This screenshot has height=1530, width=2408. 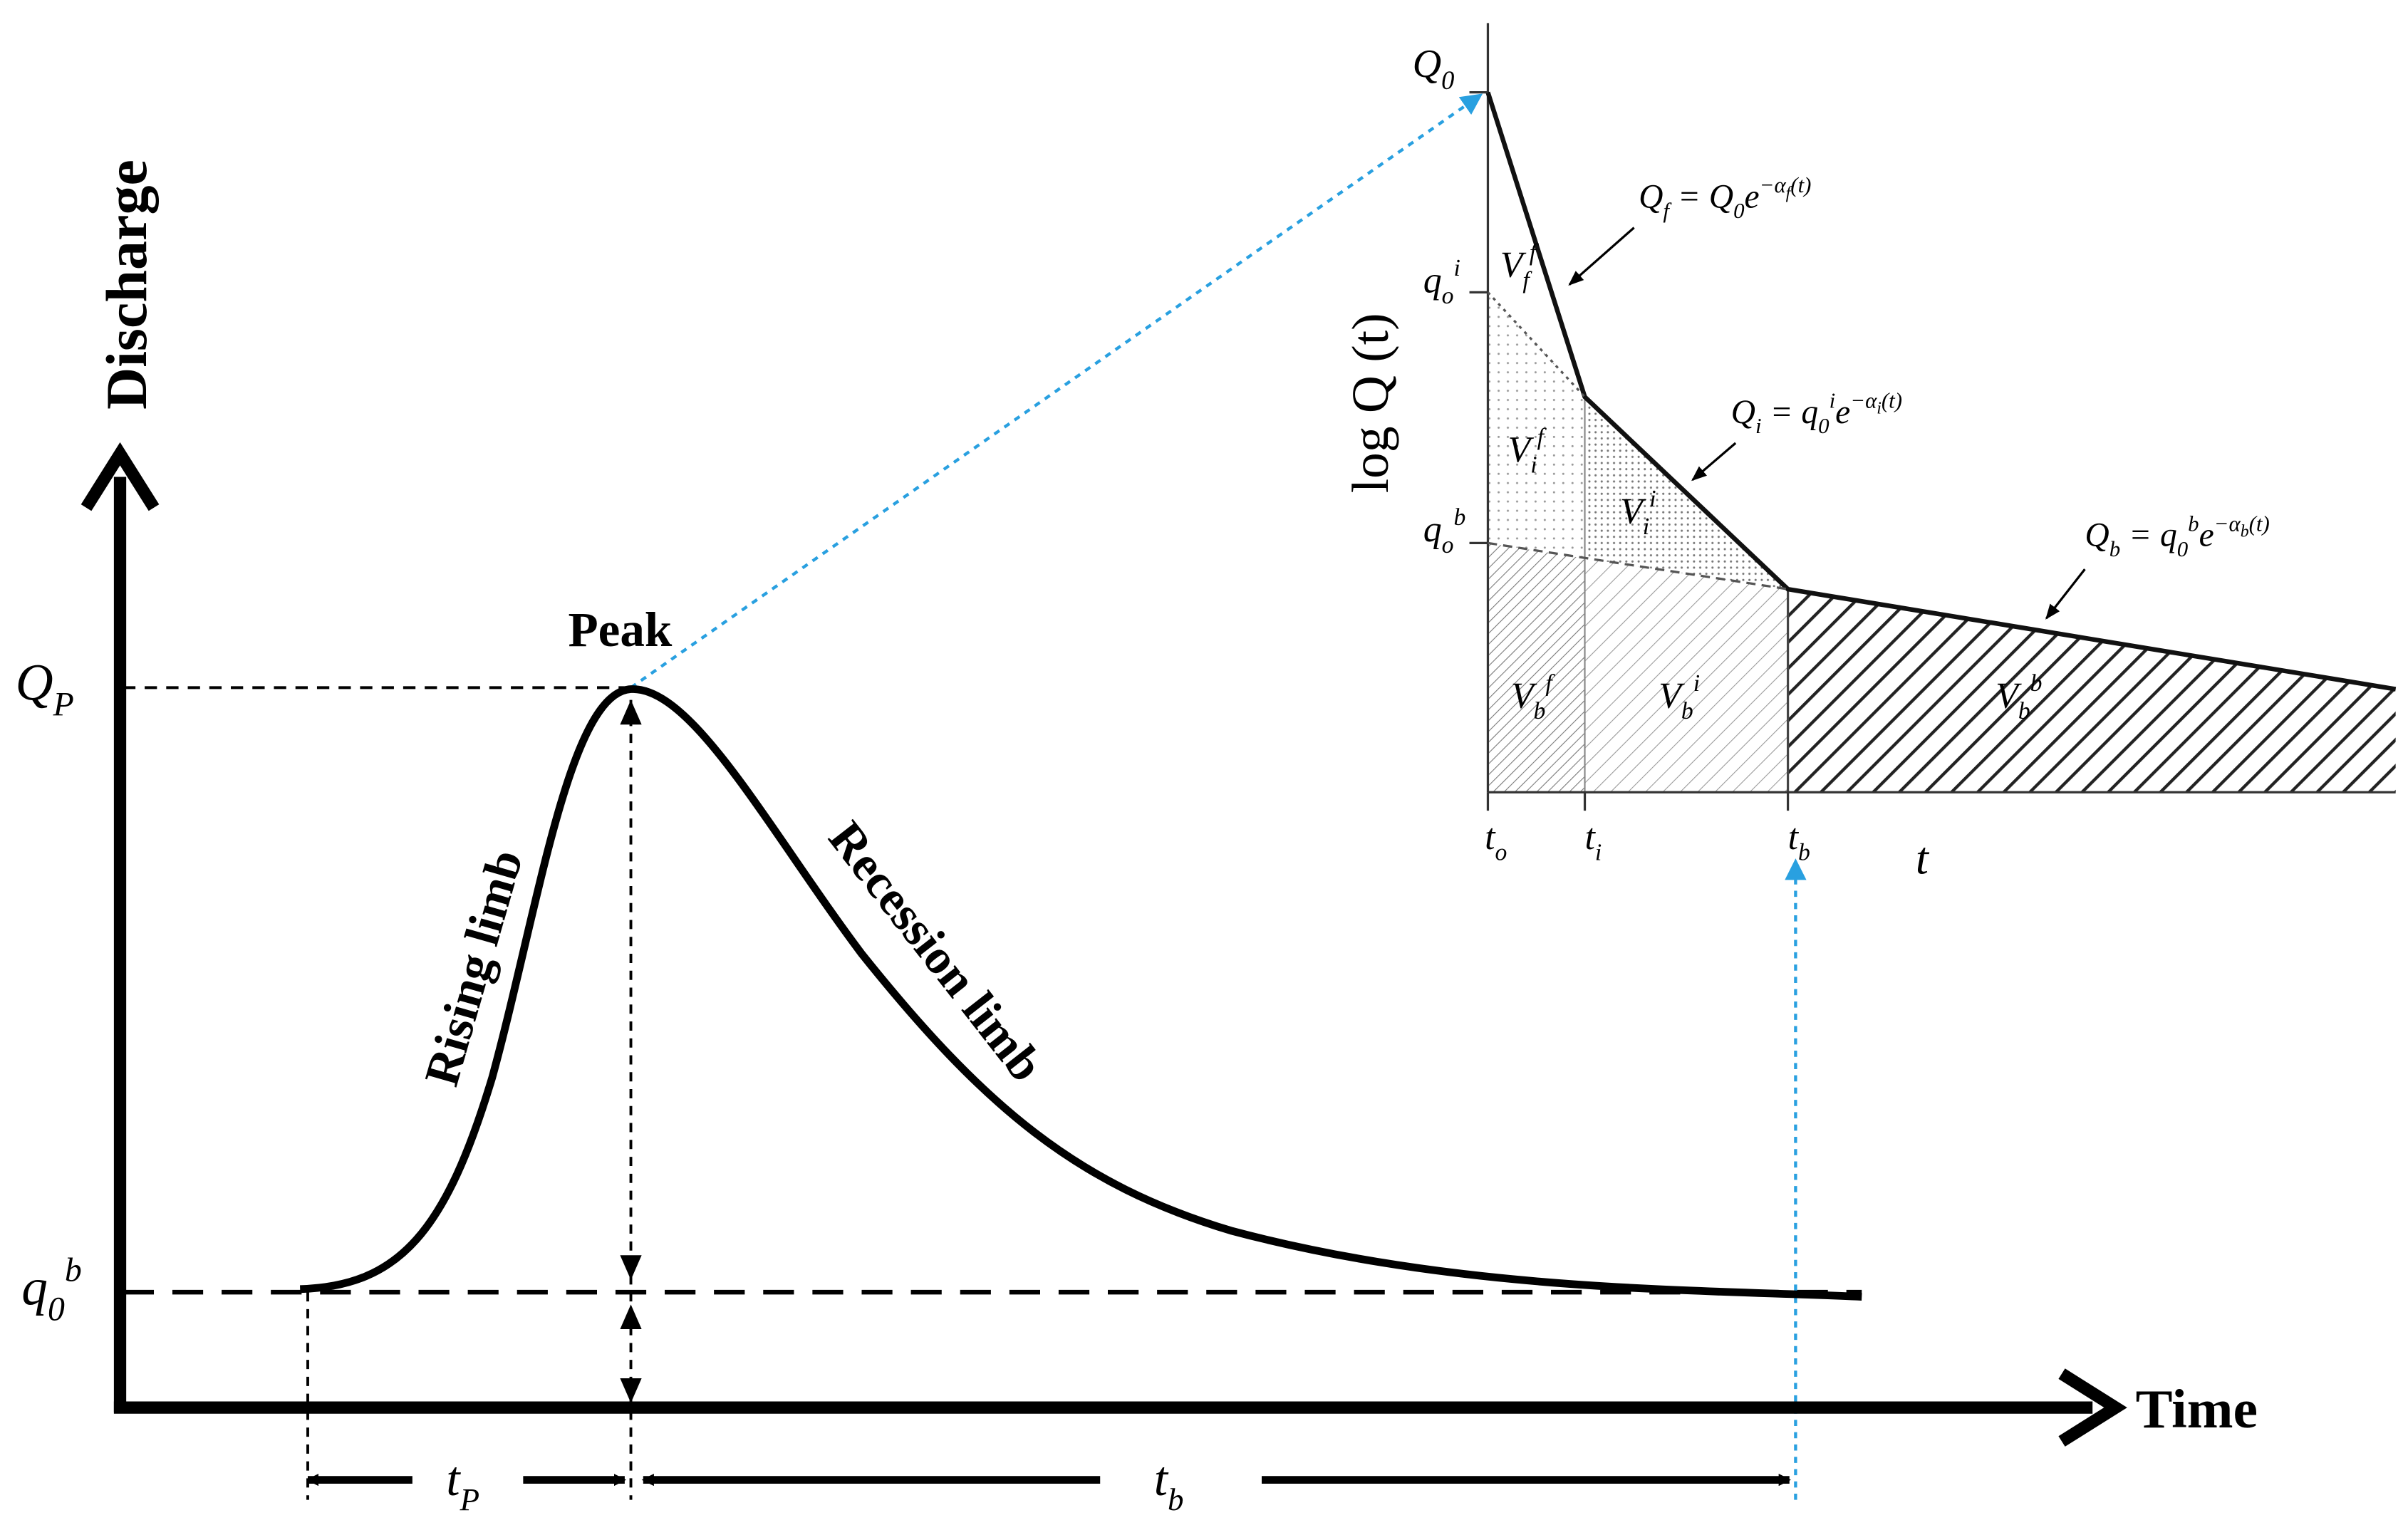 What do you see at coordinates (936, 951) in the screenshot?
I see `recession-label: Recession limb` at bounding box center [936, 951].